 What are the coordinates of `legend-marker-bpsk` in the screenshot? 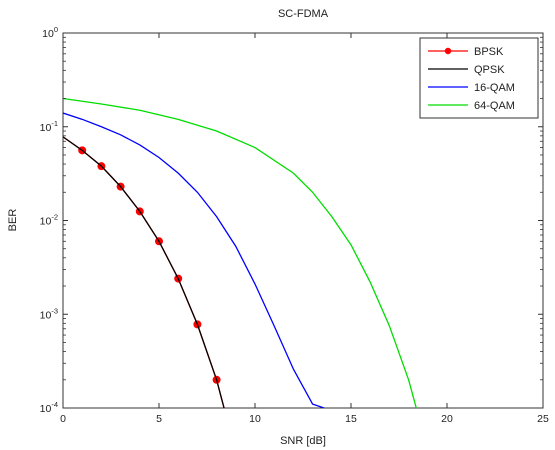 It's located at (448, 51).